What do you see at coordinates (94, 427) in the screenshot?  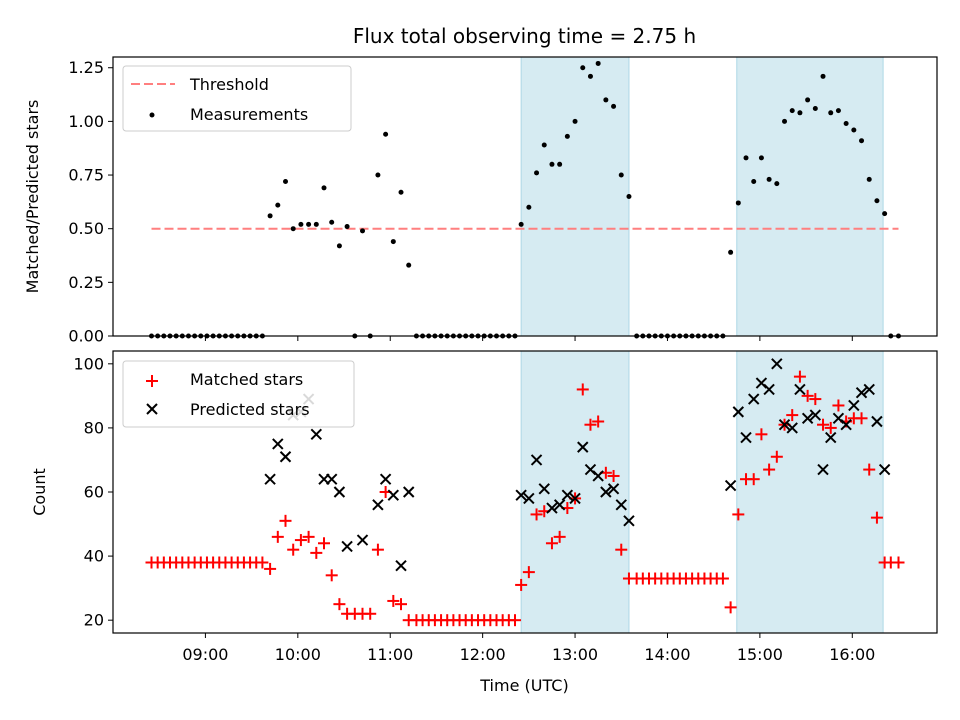 I see `y-tick-label: 80` at bounding box center [94, 427].